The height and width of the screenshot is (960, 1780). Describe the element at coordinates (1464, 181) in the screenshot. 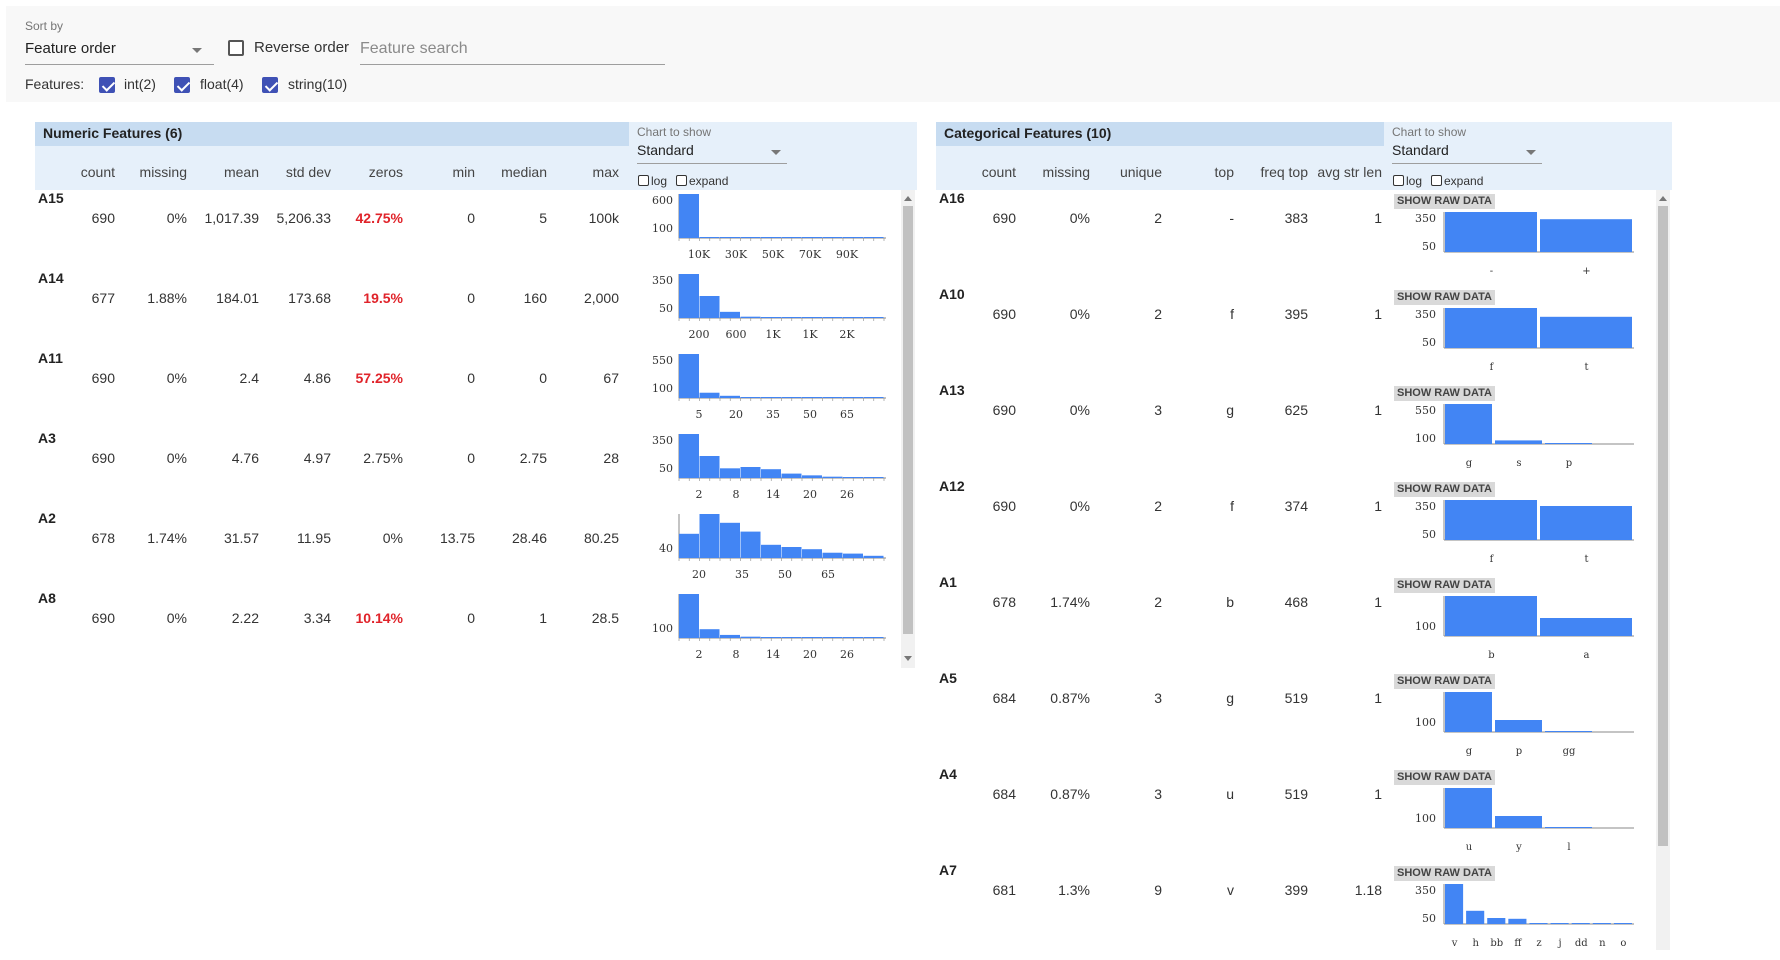

I see `categorical-expand-label: expand` at that location.